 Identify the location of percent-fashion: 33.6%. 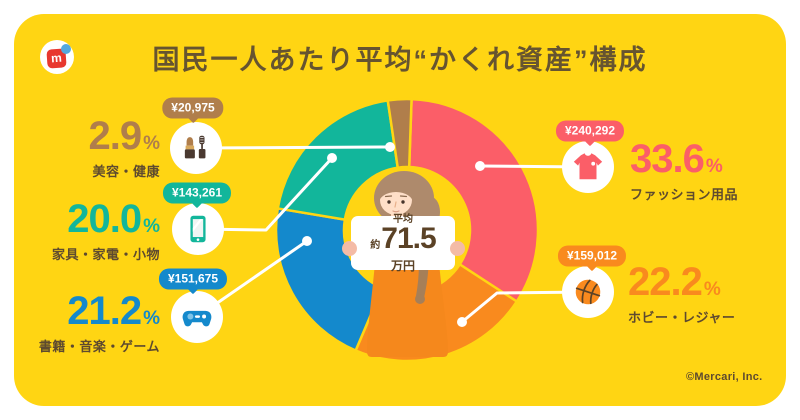
(676, 159).